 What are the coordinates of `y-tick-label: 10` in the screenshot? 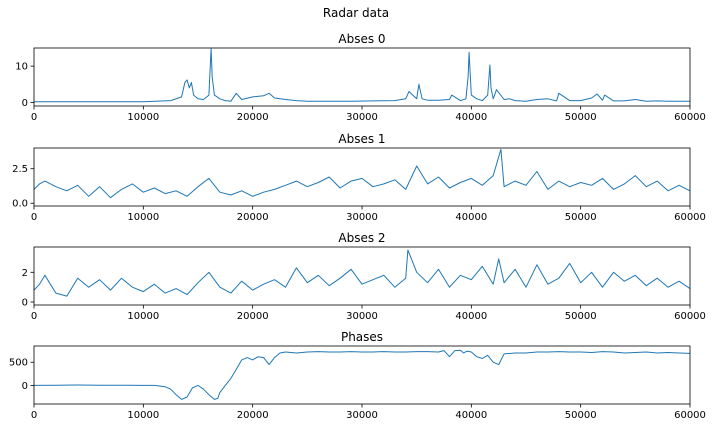 It's located at (21, 67).